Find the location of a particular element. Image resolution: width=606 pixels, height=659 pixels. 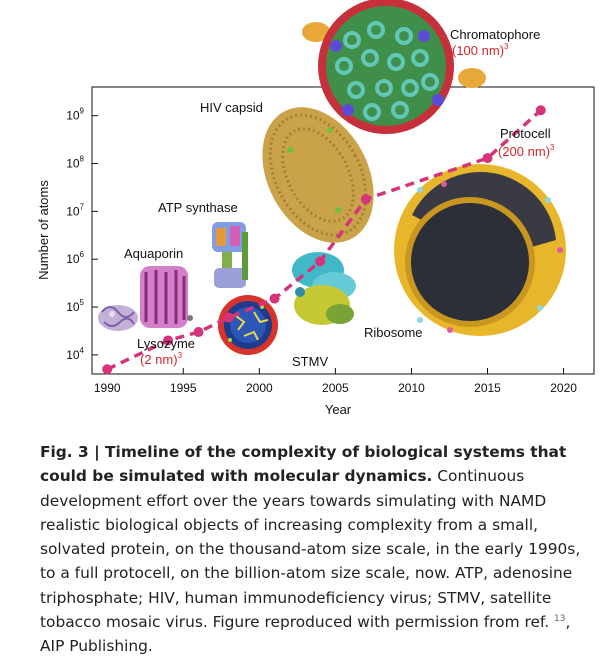

label-chromatophore: Chromatophore is located at coordinates (495, 34).